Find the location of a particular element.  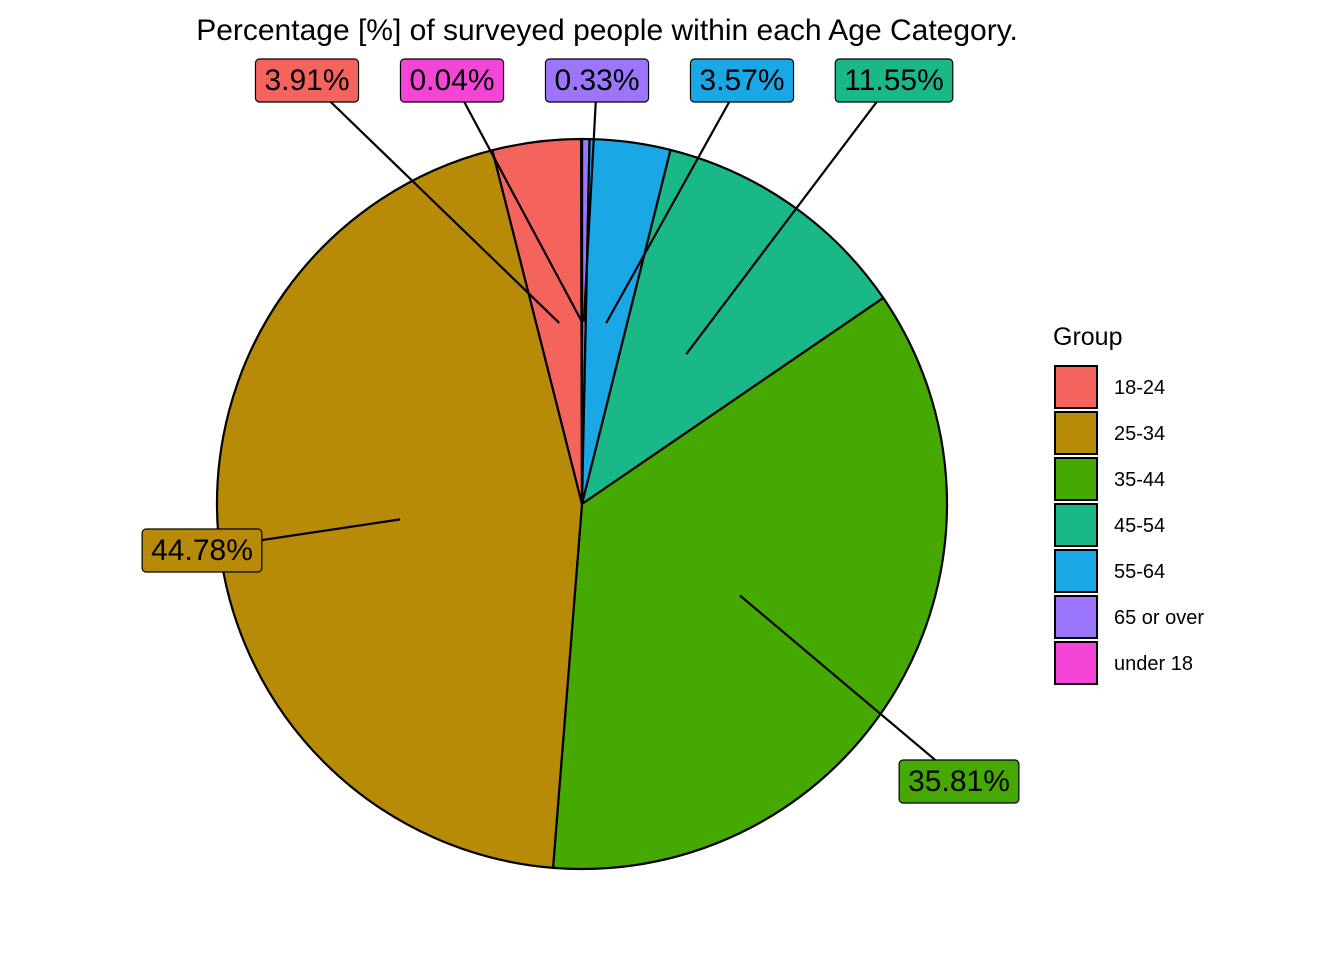

legend-item-65-or-over: 65 or over is located at coordinates (1129, 617).